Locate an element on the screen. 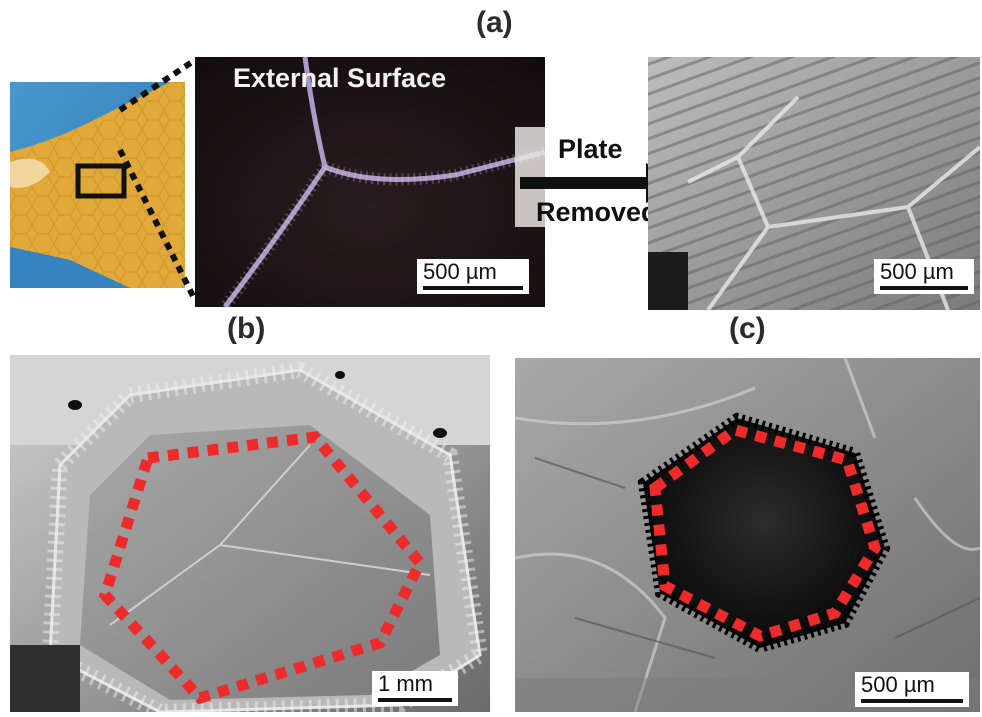  scale-bar-c: 500 µm is located at coordinates (912, 689).